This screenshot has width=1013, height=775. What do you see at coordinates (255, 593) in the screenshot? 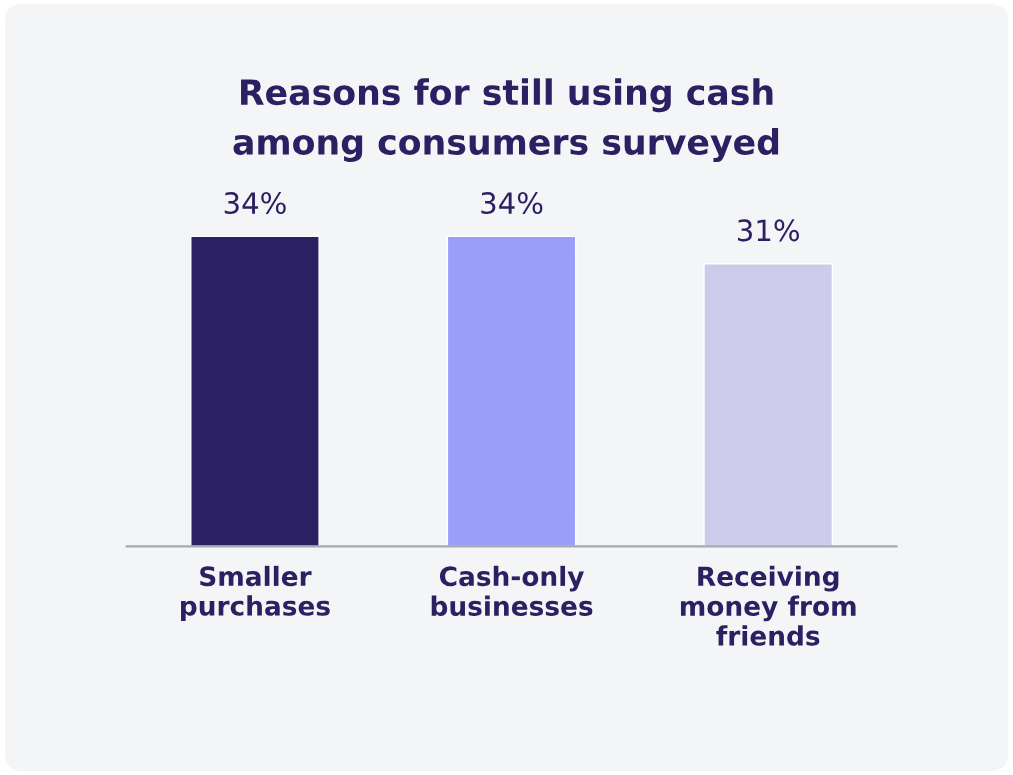
I see `x-tick-label: Smaller purchases` at bounding box center [255, 593].